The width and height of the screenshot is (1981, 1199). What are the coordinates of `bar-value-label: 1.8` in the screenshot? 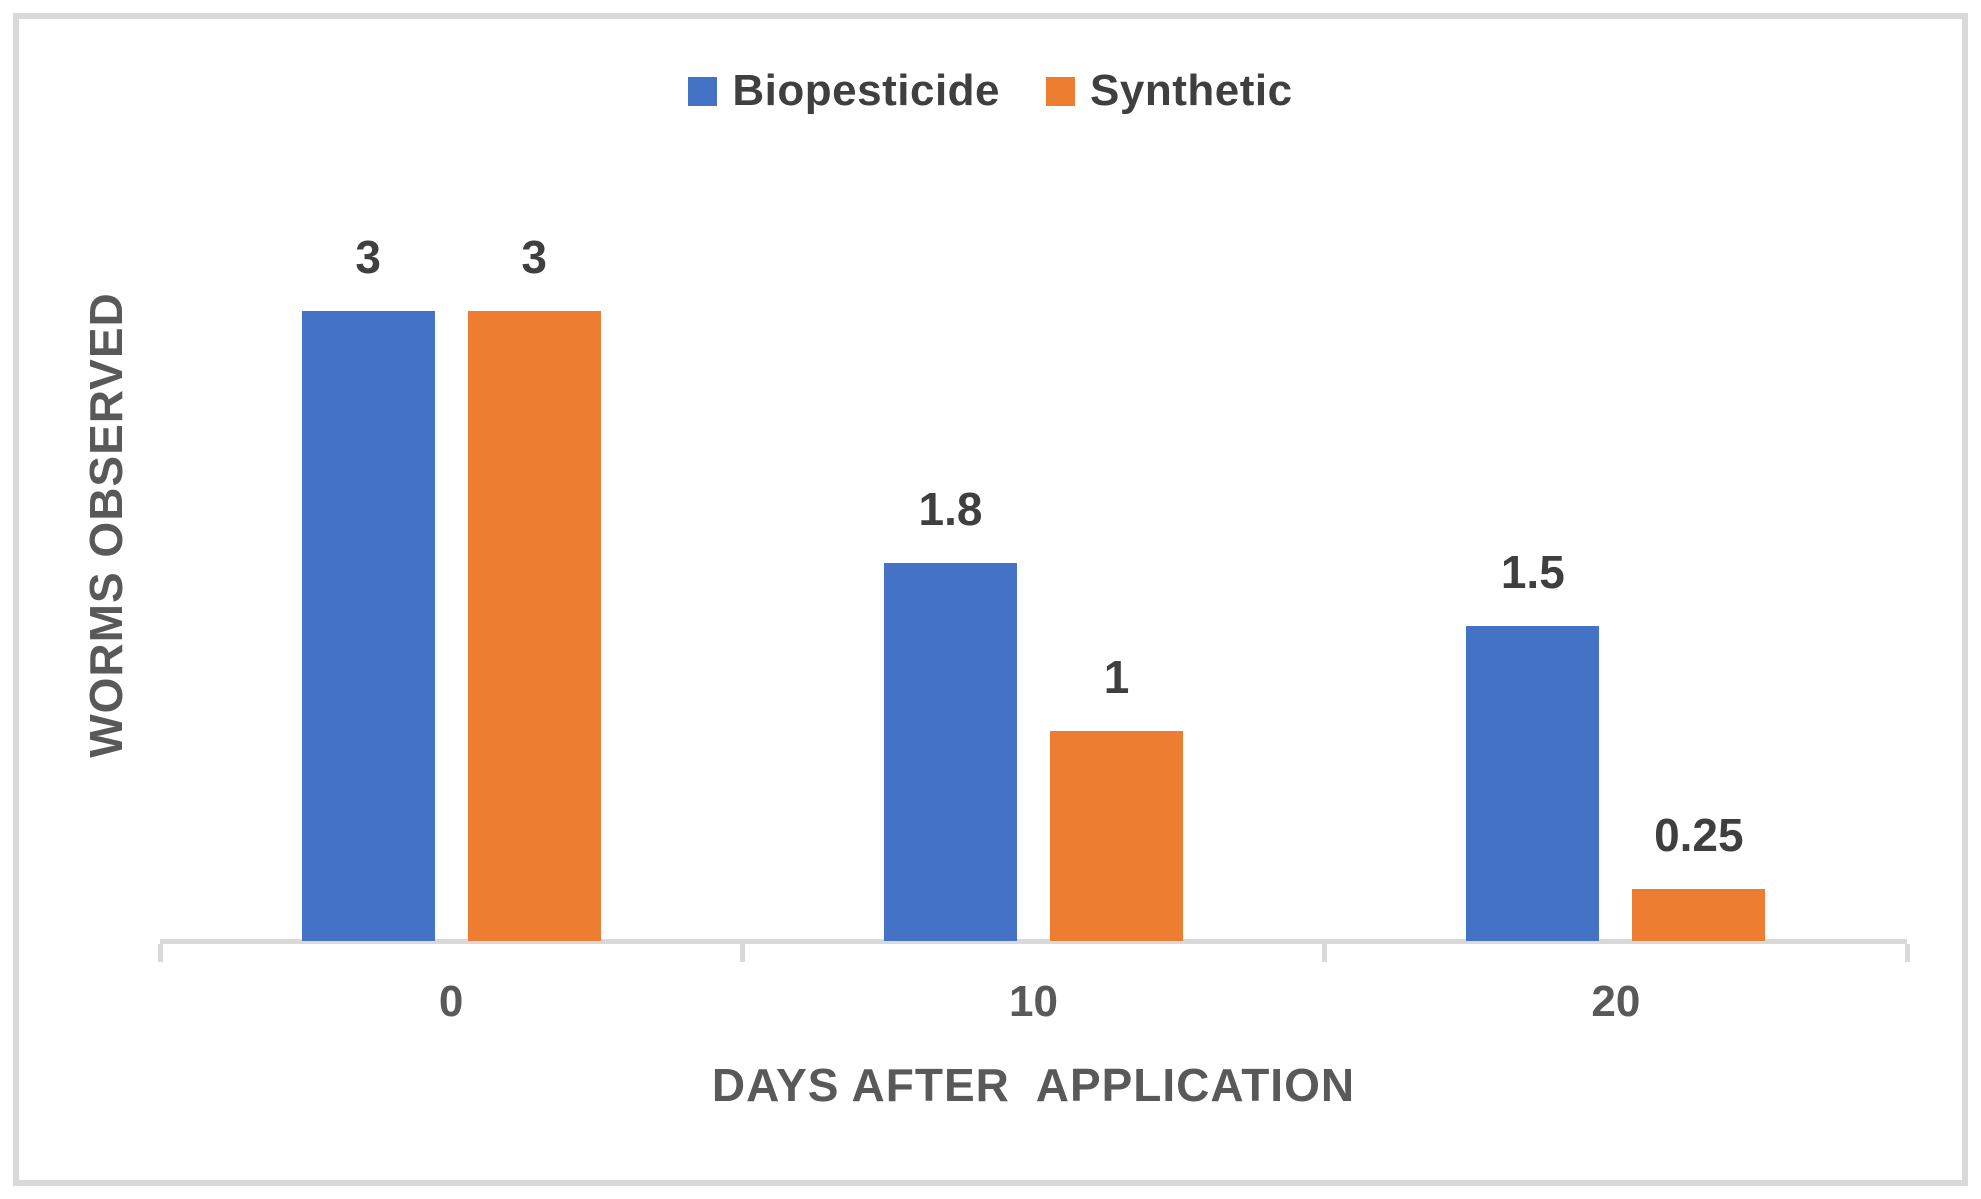 It's located at (950, 509).